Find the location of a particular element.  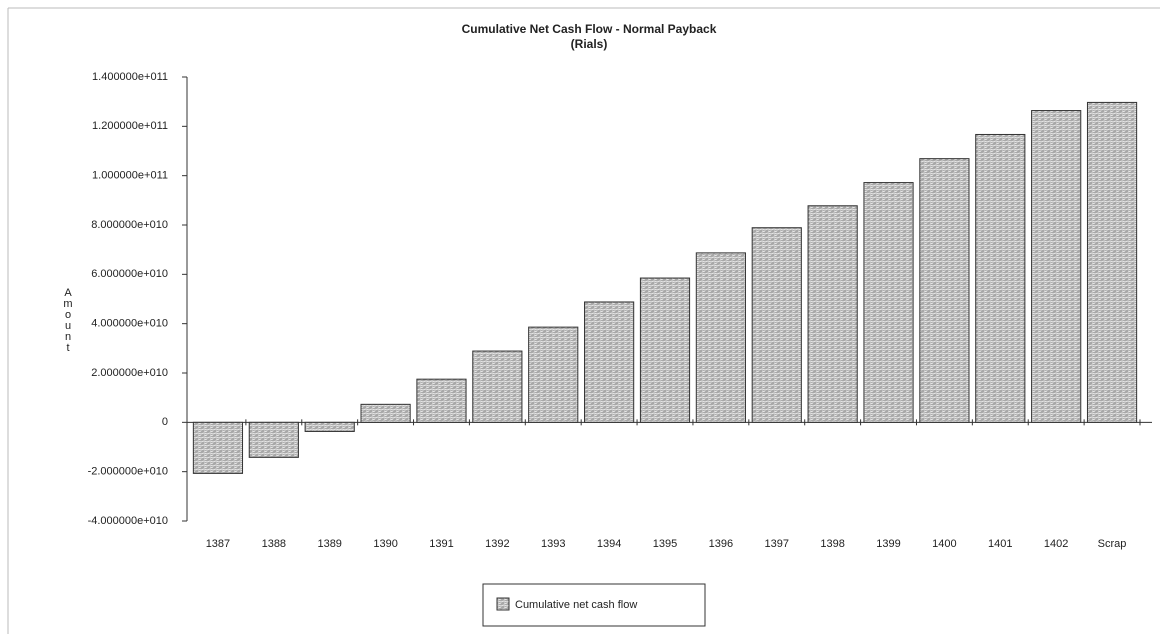

x-tick-label: 1400 is located at coordinates (944, 544).